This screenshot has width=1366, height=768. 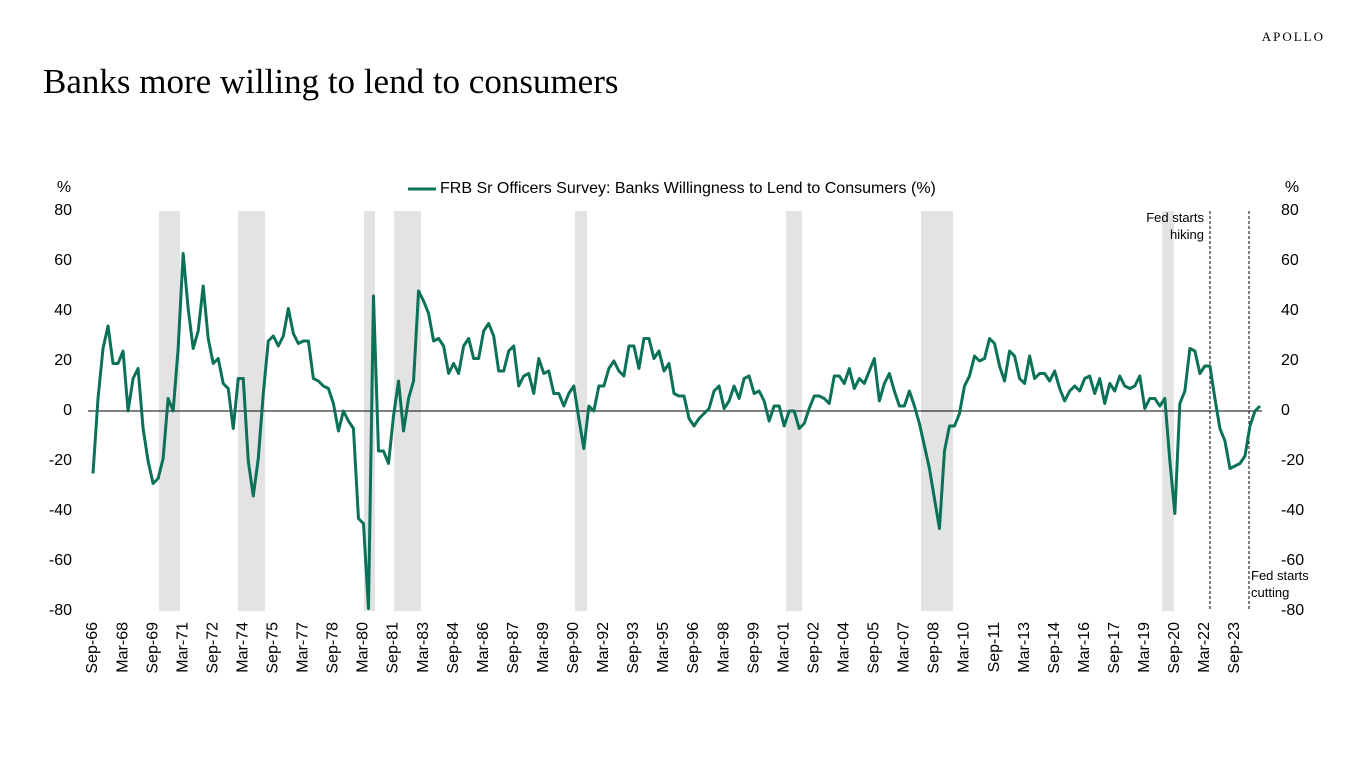 I want to click on x-tick-label: Sep-11, so click(x=994, y=647).